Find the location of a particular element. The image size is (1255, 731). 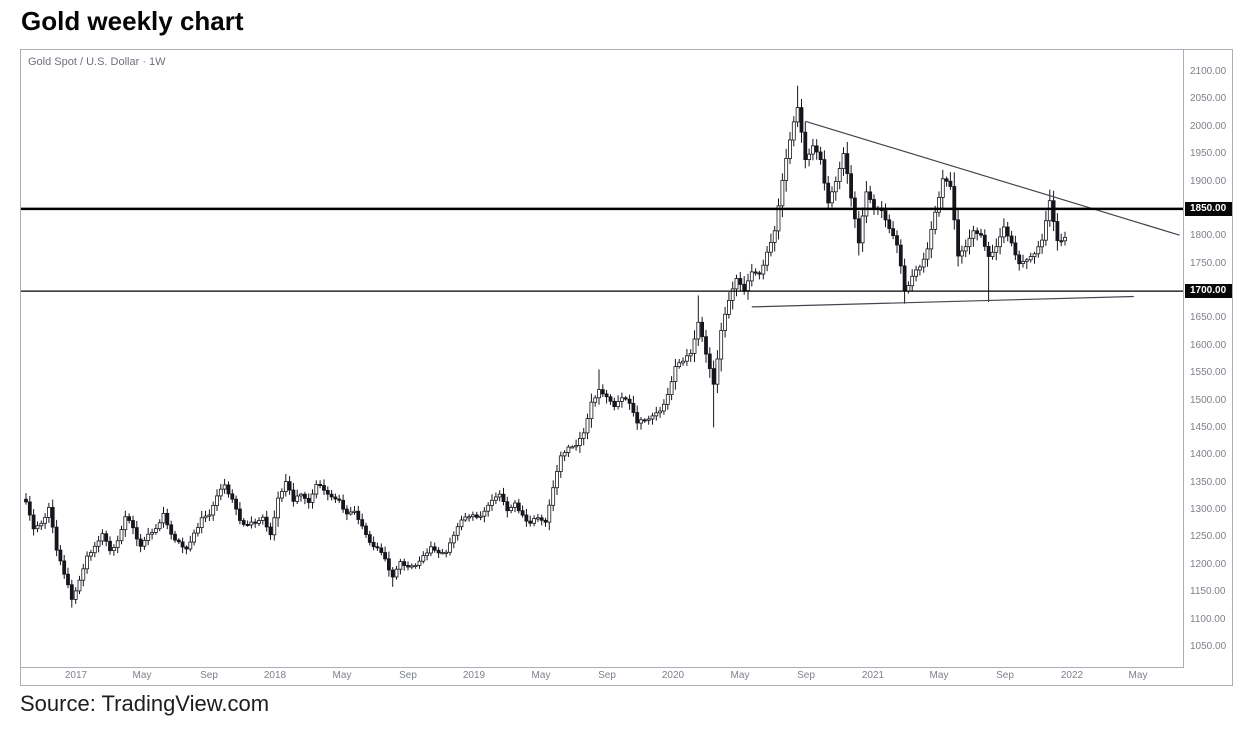

price-axis-label: 1750.00 is located at coordinates (1208, 263).